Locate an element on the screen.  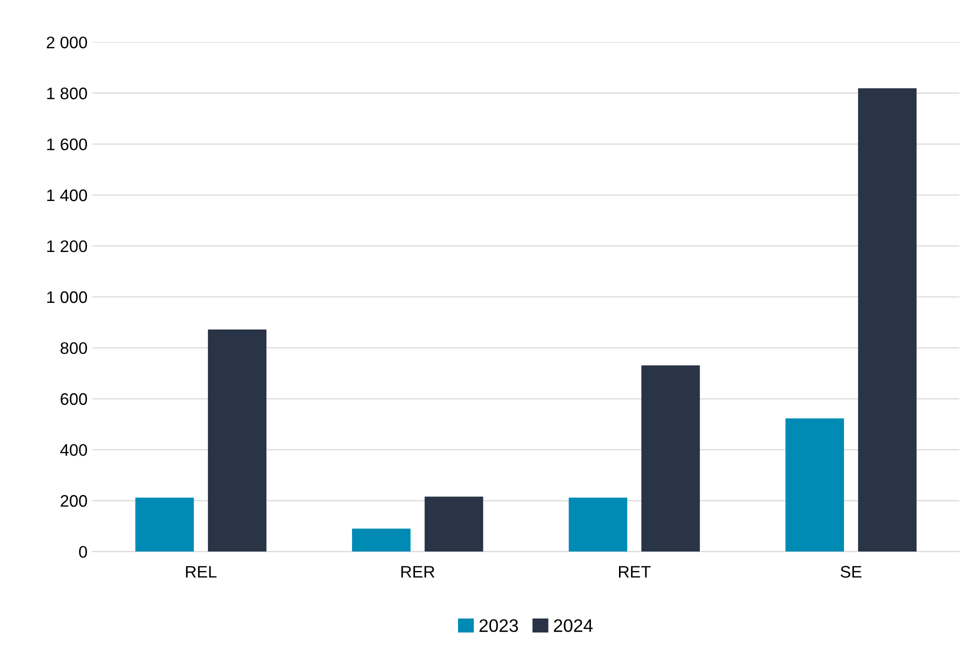
legend-label: 2023 is located at coordinates (498, 625).